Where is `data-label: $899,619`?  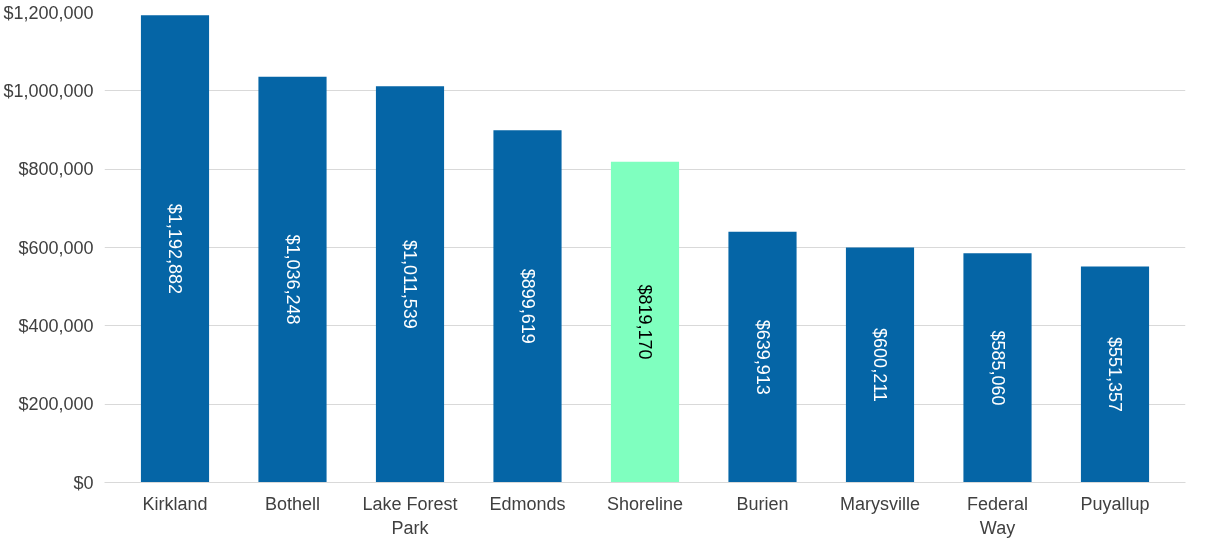 data-label: $899,619 is located at coordinates (527, 306).